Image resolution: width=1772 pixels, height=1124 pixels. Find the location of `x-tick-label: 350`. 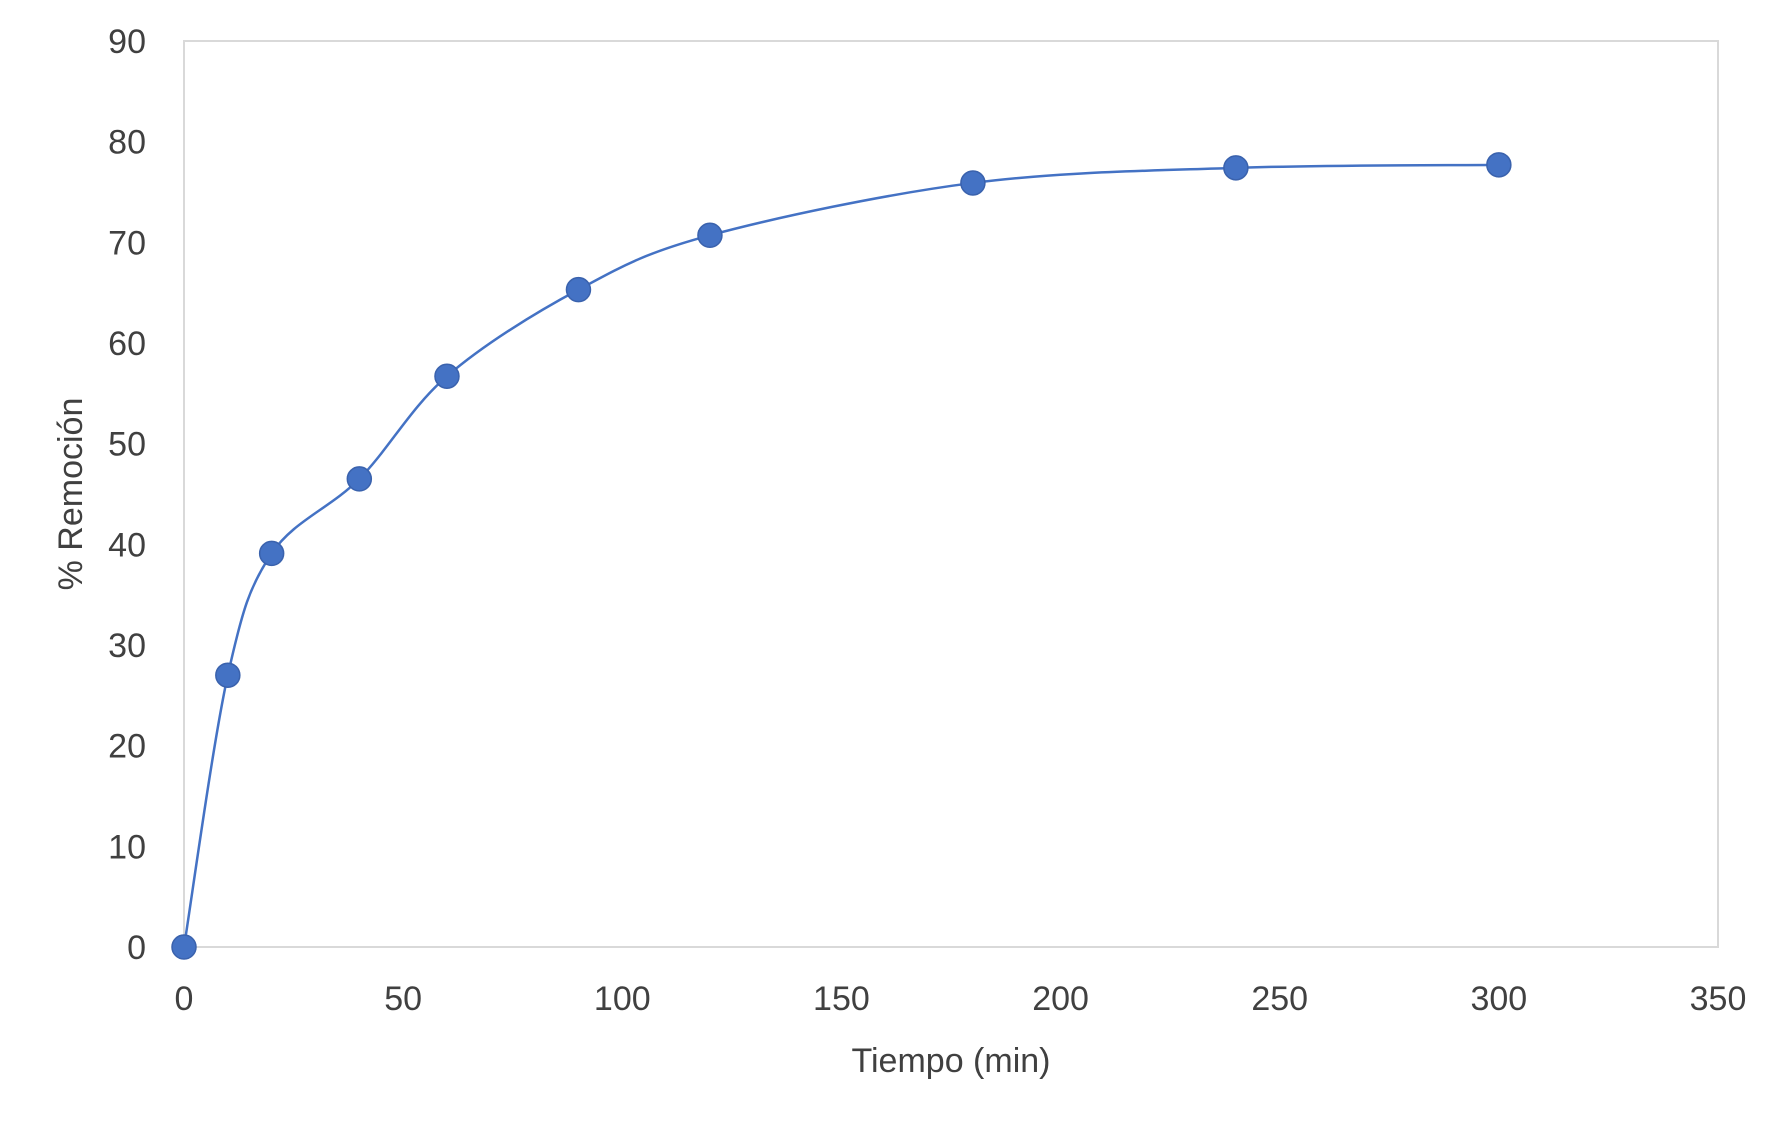

x-tick-label: 350 is located at coordinates (1718, 999).